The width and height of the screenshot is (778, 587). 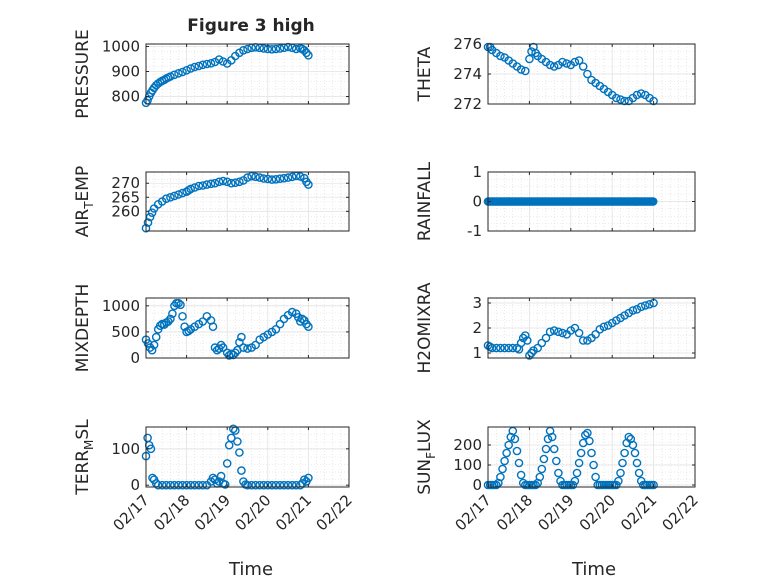 I want to click on terr_msl-x-tick-label: 02/17, so click(x=131, y=512).